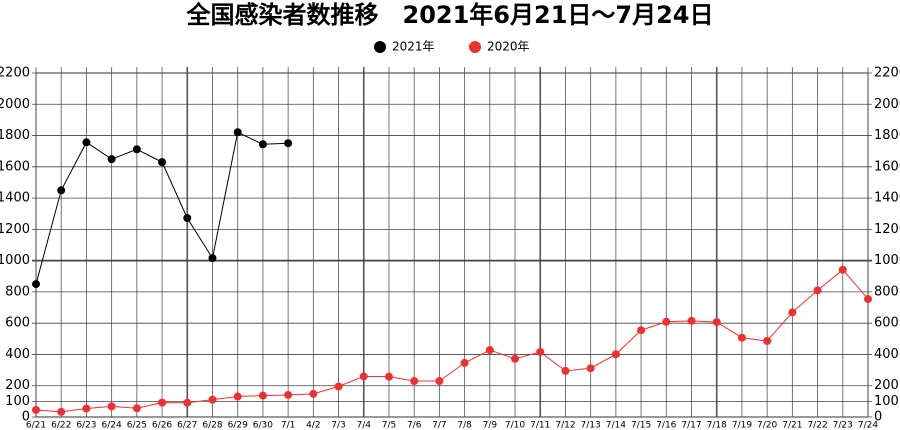 This screenshot has width=900, height=430. I want to click on y-tick-label: 2000, so click(15, 104).